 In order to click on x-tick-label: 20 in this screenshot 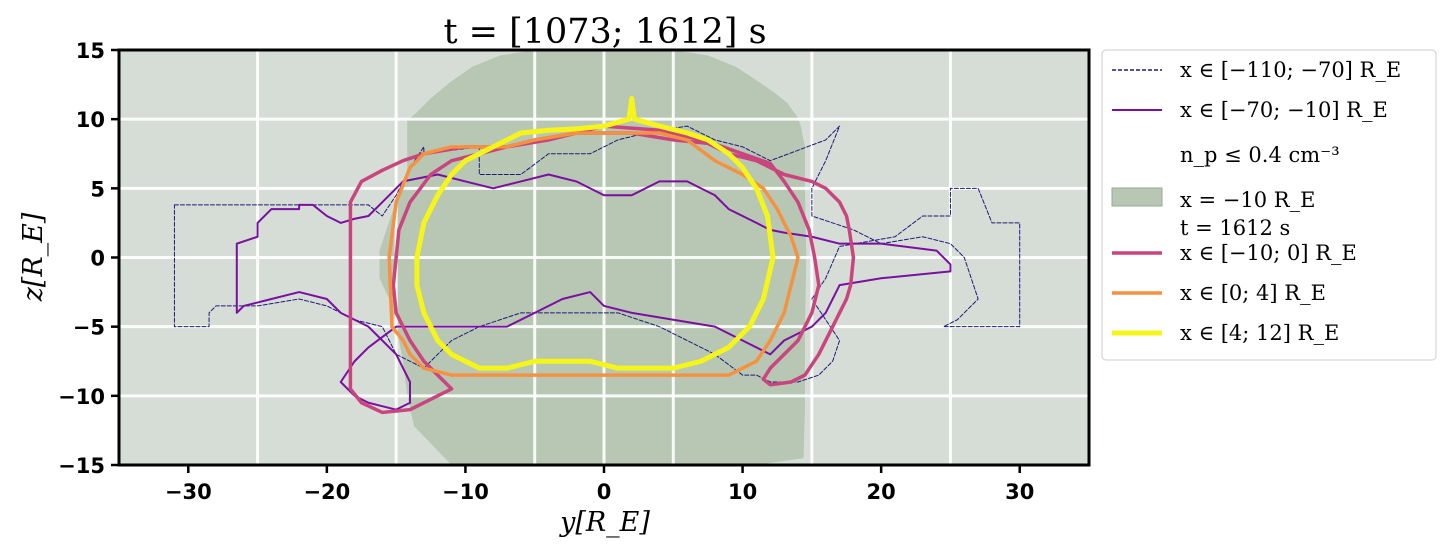, I will do `click(881, 492)`.